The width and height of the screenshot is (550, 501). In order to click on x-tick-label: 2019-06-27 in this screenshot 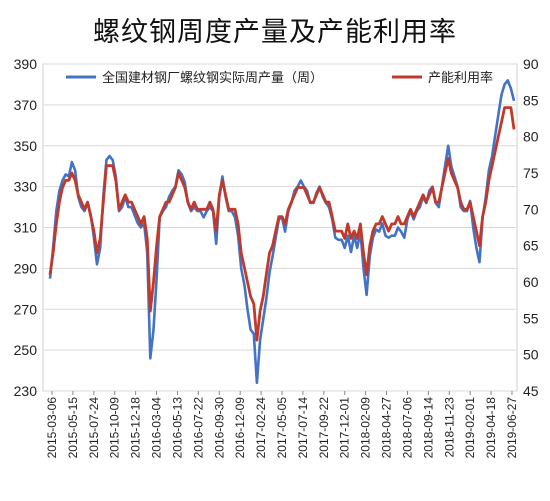, I will do `click(512, 428)`.